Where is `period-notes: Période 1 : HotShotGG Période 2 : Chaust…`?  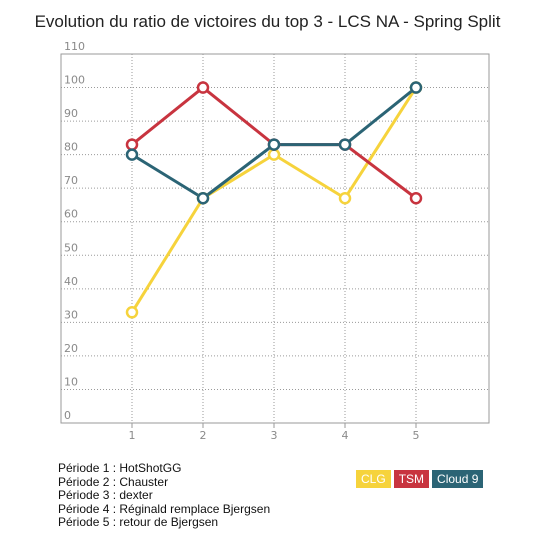 period-notes: Période 1 : HotShotGG Période 2 : Chaust… is located at coordinates (164, 495).